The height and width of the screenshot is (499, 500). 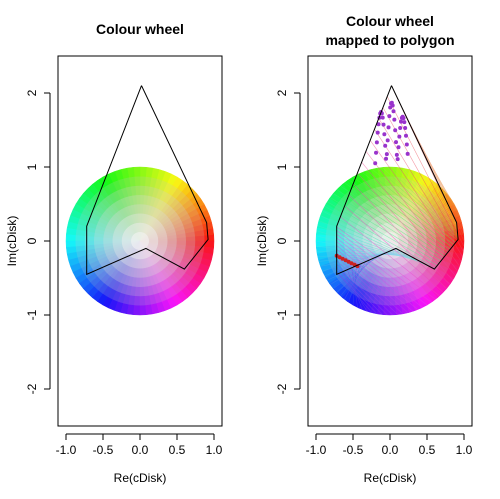 I want to click on panel-title-line-2: mapped to polygon, so click(x=389, y=40).